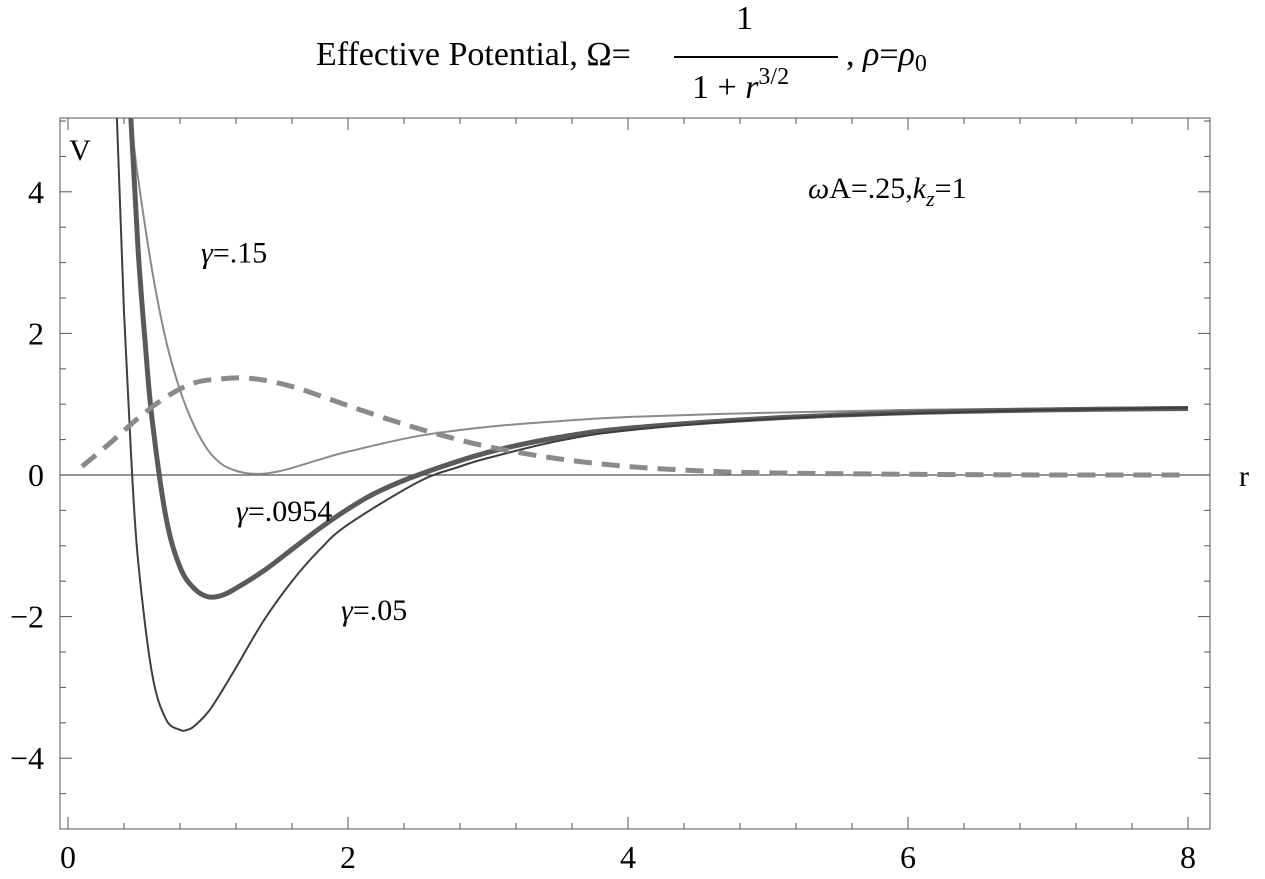 Image resolution: width=1265 pixels, height=879 pixels. I want to click on series-label: γ=.15, so click(234, 253).